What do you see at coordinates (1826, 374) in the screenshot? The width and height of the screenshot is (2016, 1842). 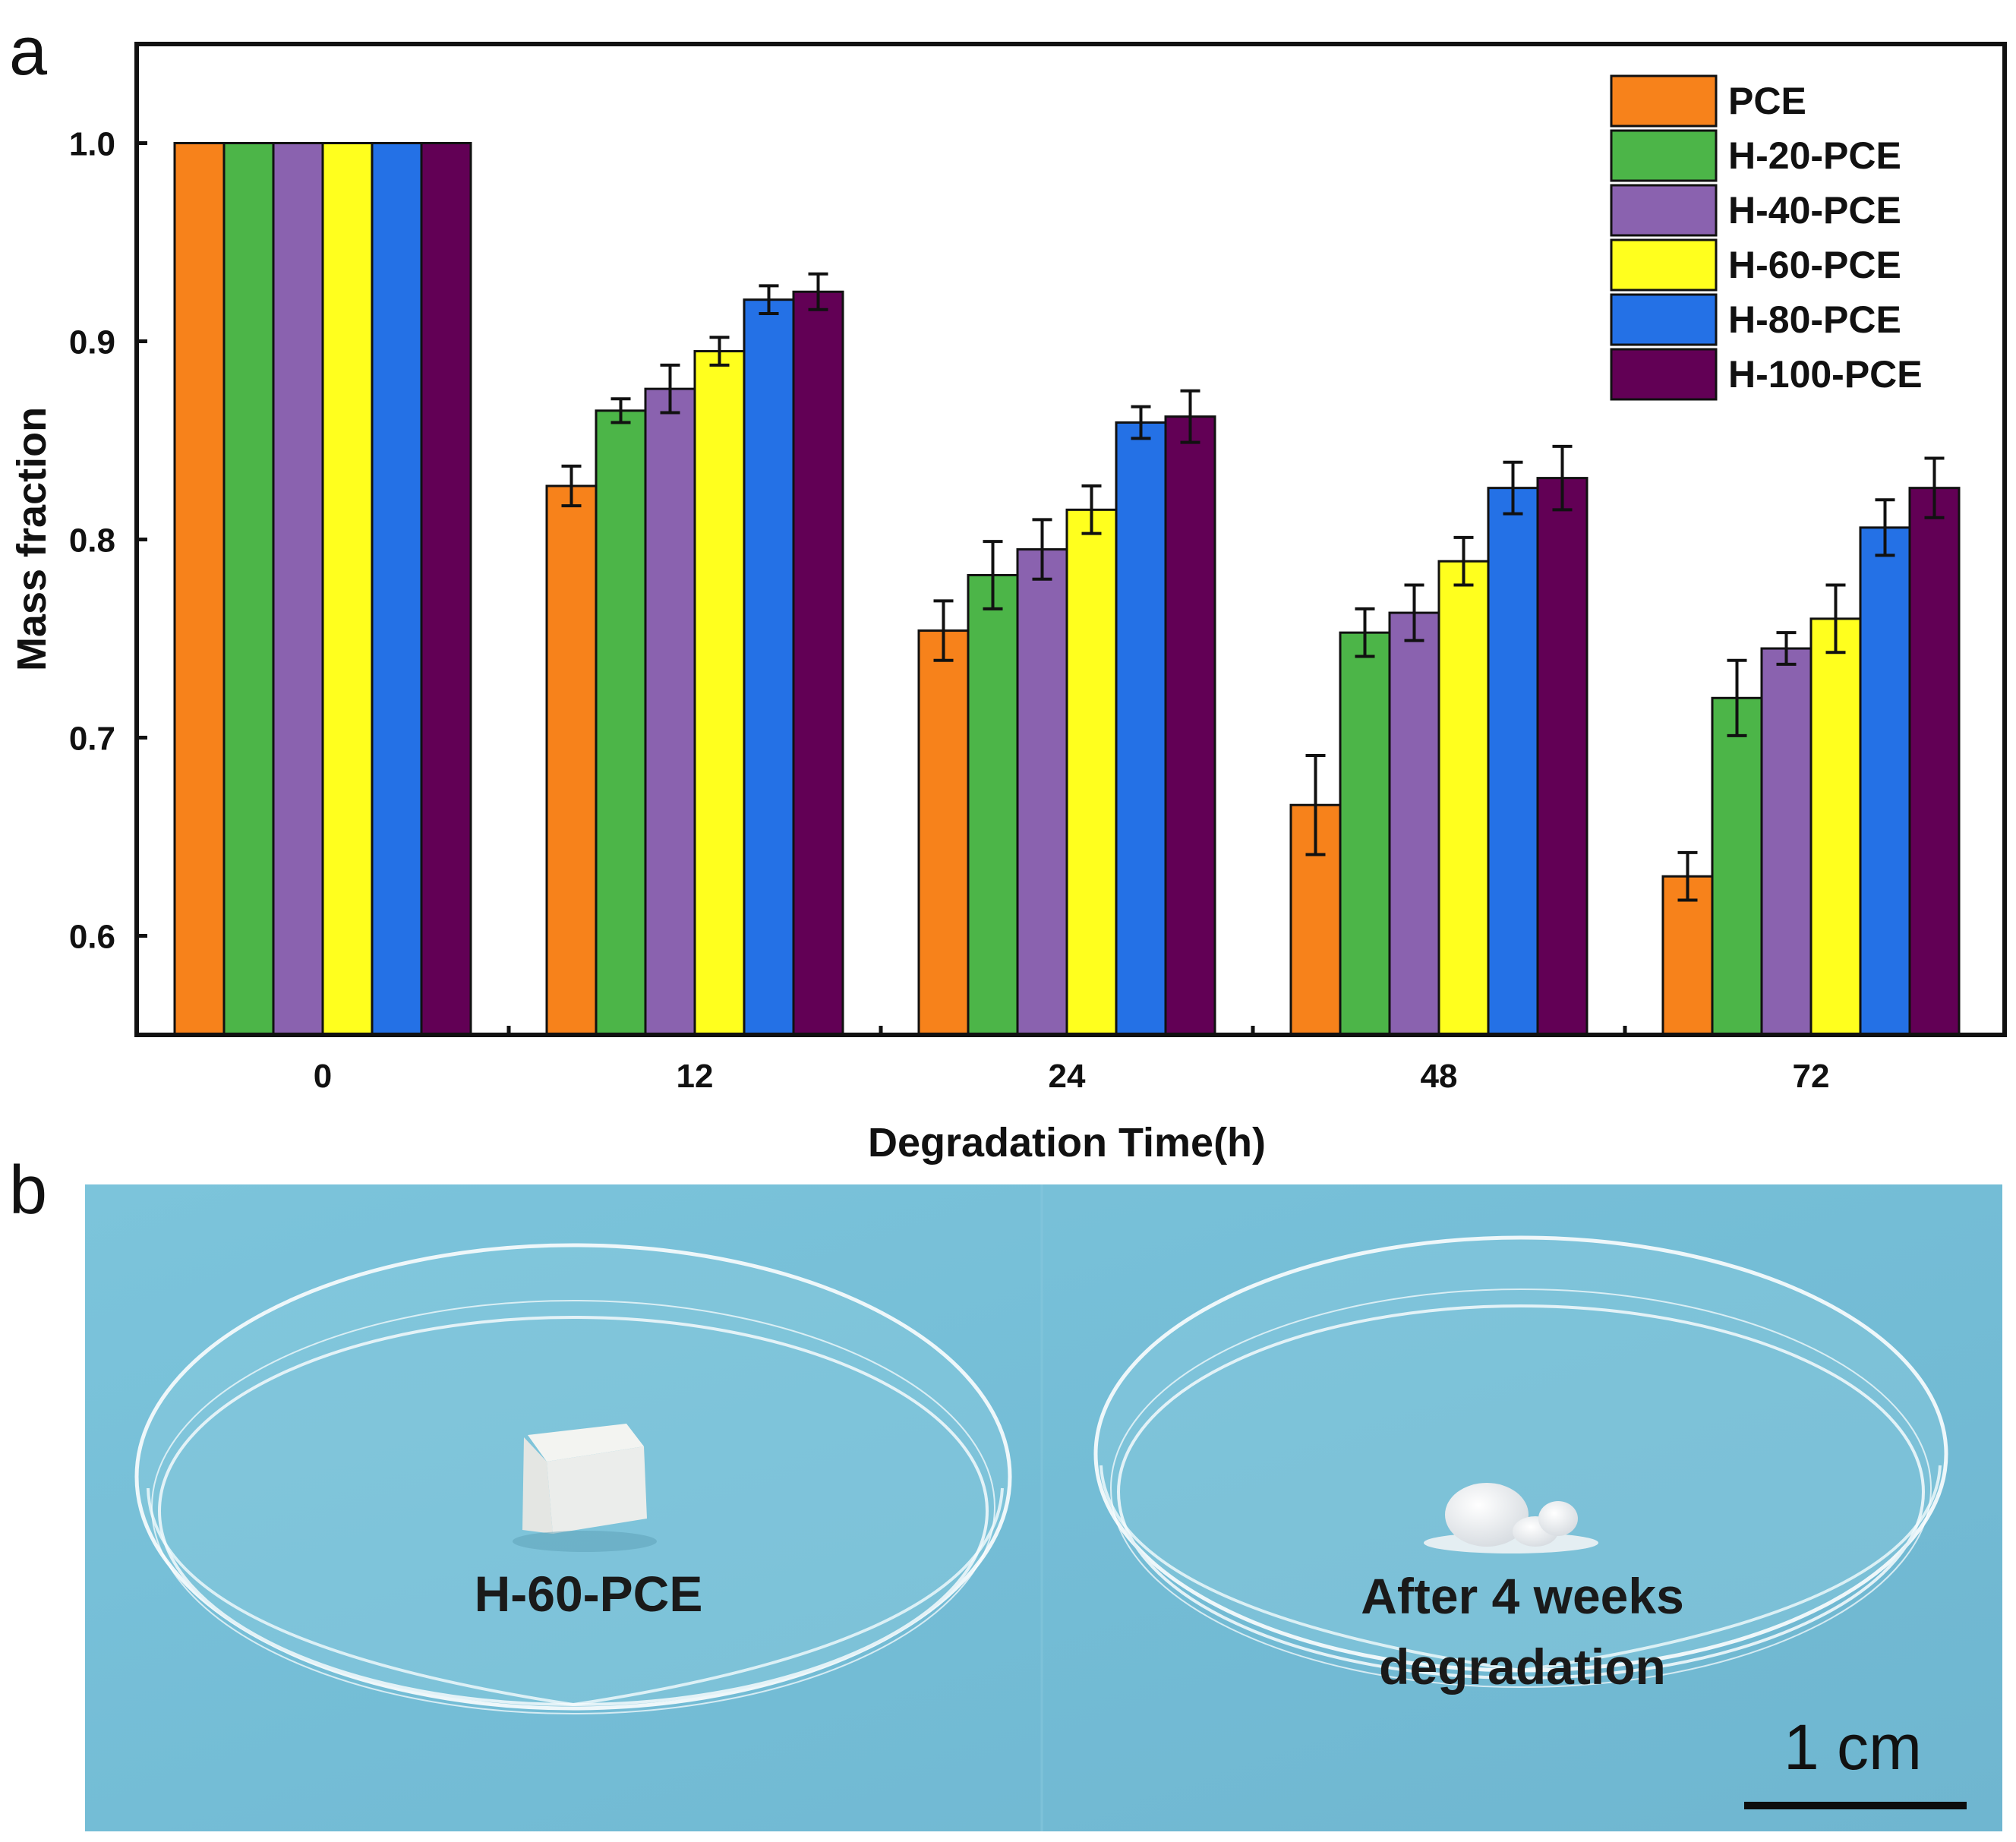 I see `legend-label-h-100-pce: H-100-PCE` at bounding box center [1826, 374].